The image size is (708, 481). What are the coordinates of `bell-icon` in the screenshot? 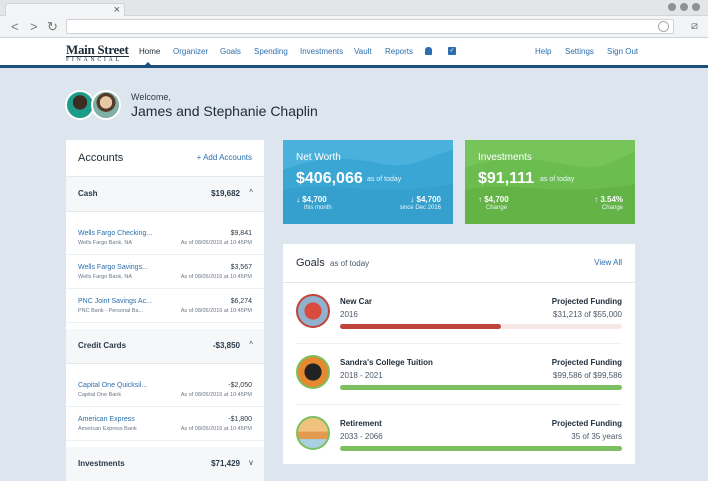 It's located at (428, 51).